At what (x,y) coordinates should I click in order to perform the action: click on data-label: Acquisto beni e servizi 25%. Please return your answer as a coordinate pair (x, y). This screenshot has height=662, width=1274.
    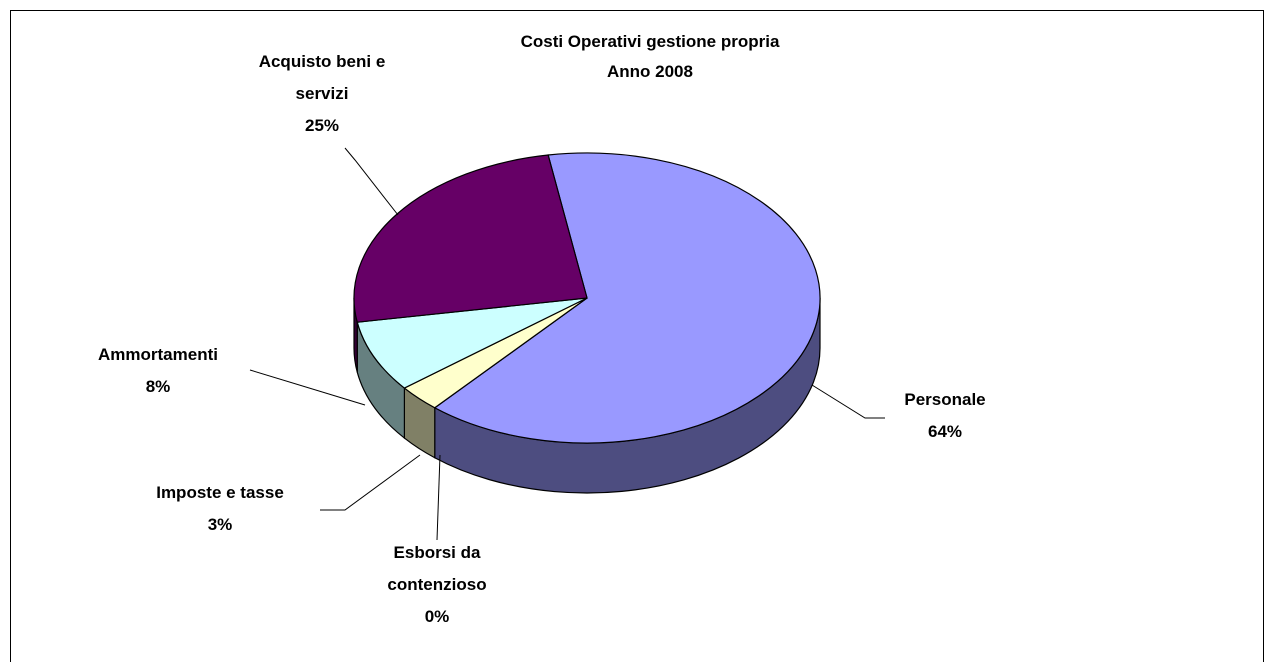
    Looking at the image, I should click on (322, 94).